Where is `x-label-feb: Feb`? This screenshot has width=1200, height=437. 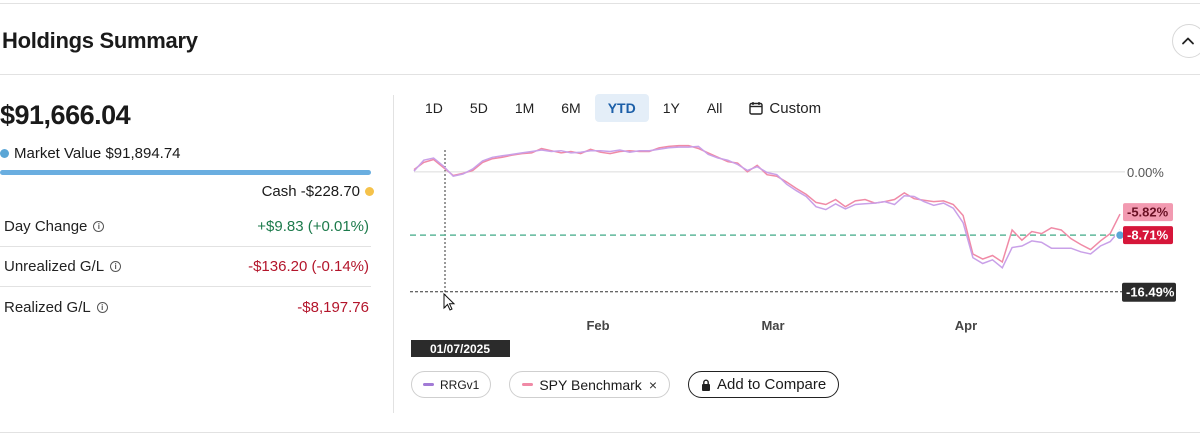 x-label-feb: Feb is located at coordinates (597, 325).